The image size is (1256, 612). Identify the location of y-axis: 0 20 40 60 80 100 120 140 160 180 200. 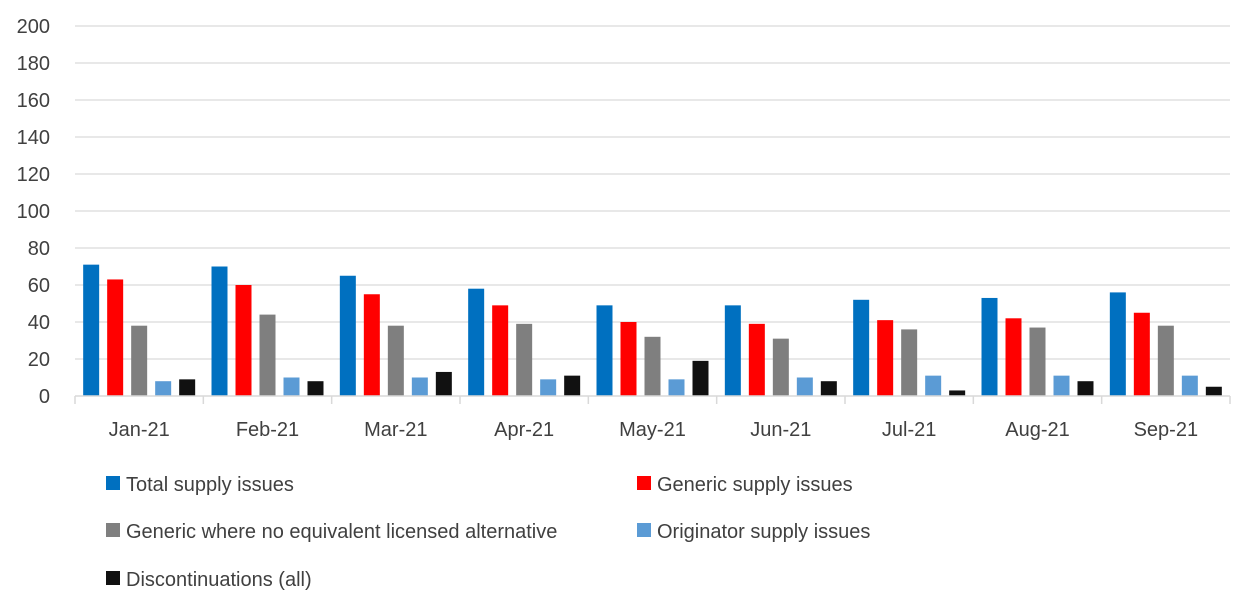
(33, 212).